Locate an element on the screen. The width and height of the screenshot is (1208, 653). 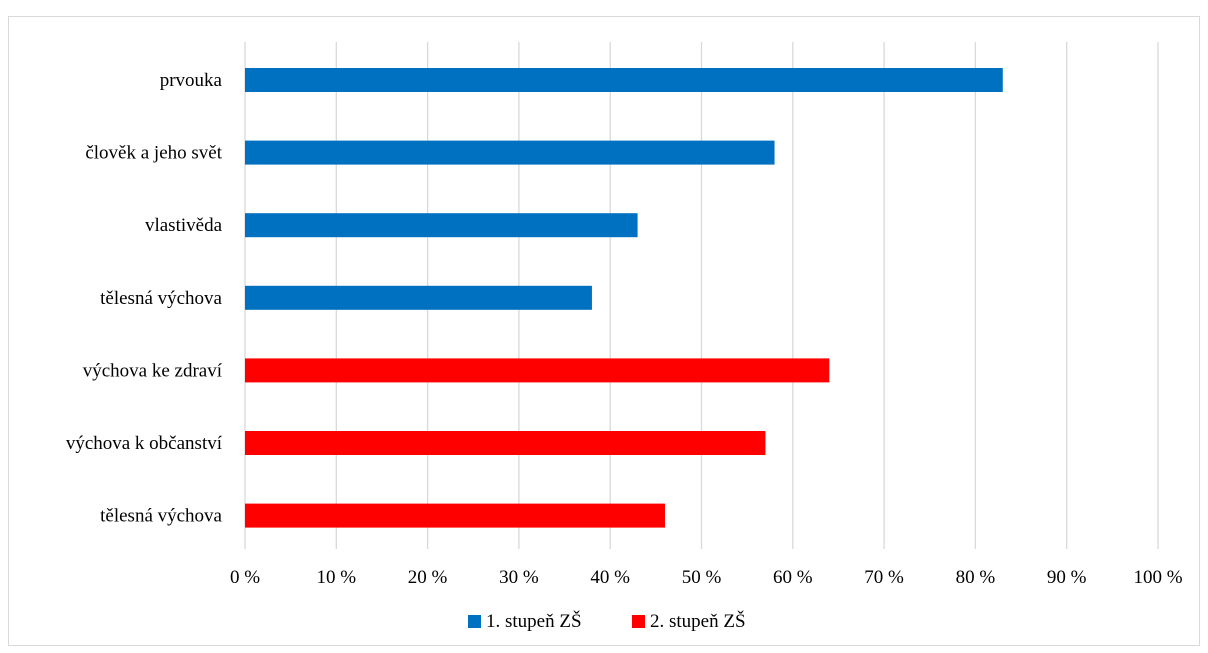
category-label: prvouka is located at coordinates (191, 80).